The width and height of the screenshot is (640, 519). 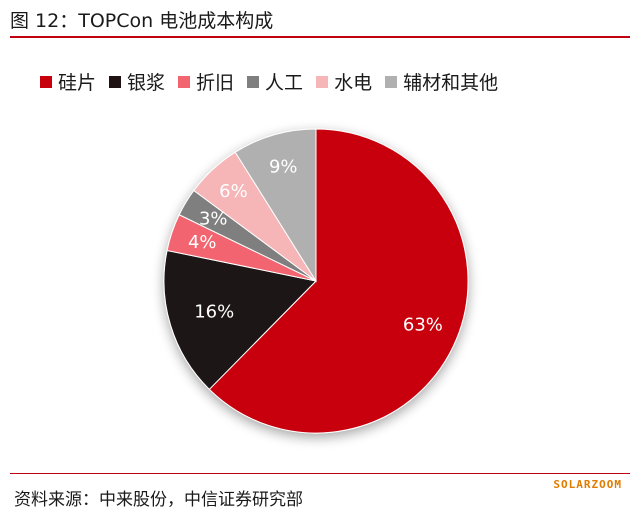 What do you see at coordinates (320, 37) in the screenshot?
I see `title-divider` at bounding box center [320, 37].